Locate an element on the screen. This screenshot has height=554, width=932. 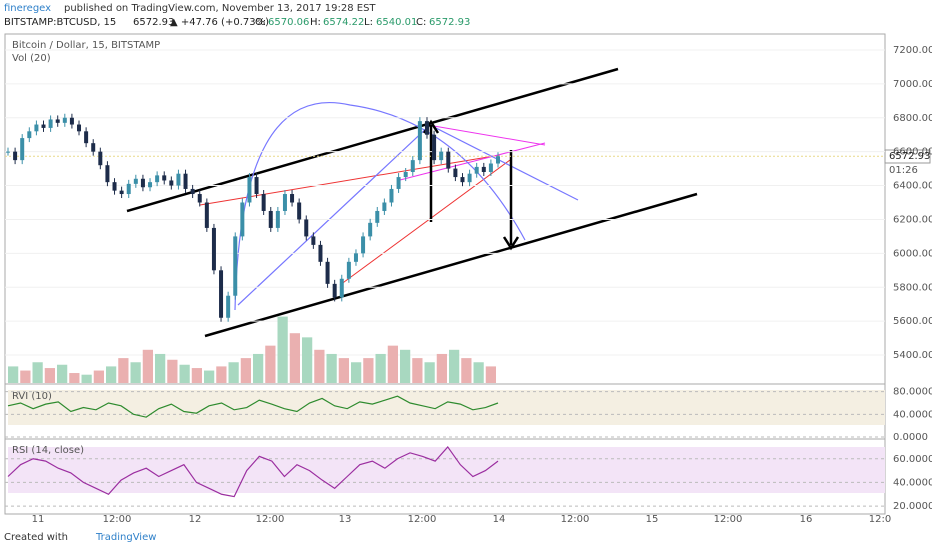
time-tick-label: 11 is located at coordinates (38, 519).